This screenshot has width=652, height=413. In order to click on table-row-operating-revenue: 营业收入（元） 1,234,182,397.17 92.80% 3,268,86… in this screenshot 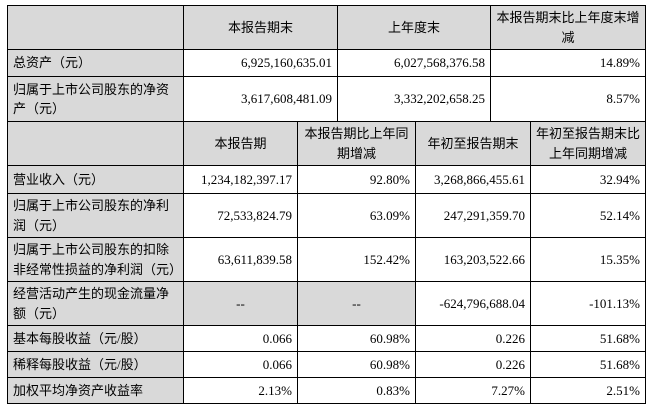, I will do `click(326, 179)`.